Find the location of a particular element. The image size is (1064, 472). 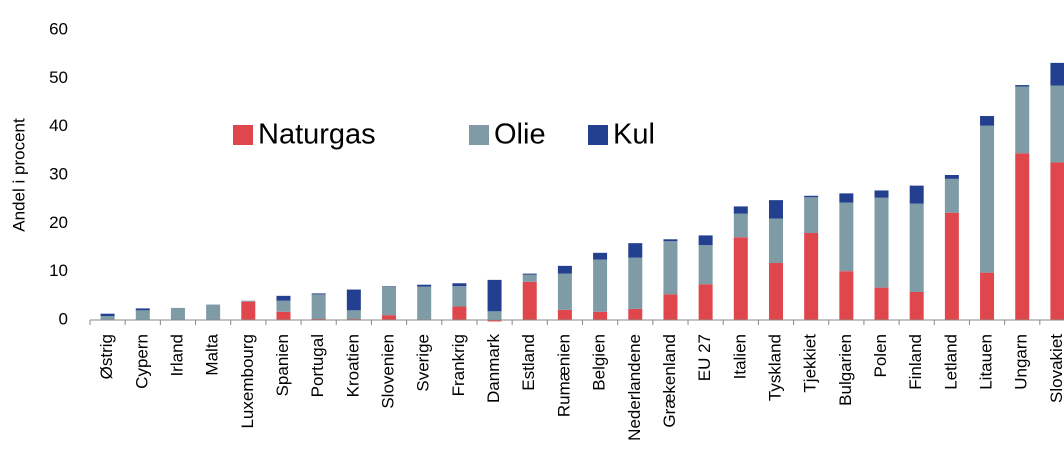

x-tick-label: EU 27 is located at coordinates (704, 357).